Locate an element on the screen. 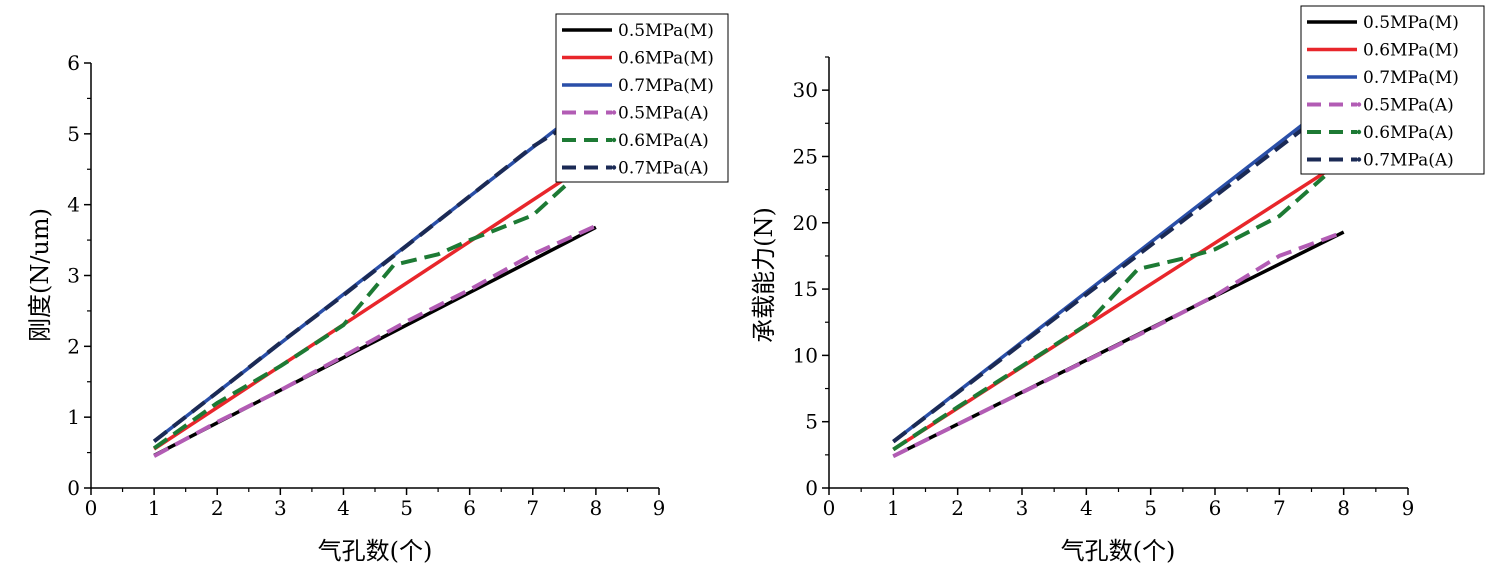  y-tick-label: 1 is located at coordinates (73, 417).